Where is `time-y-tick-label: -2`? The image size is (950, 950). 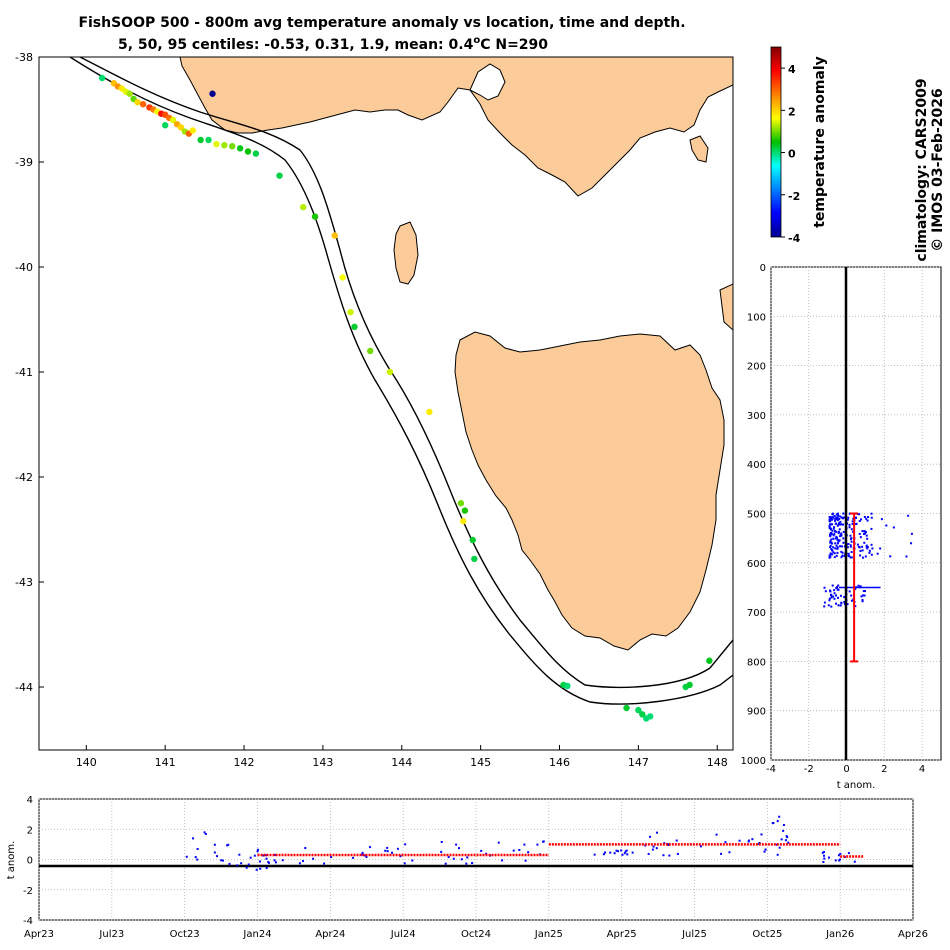
time-y-tick-label: -2 is located at coordinates (28, 891).